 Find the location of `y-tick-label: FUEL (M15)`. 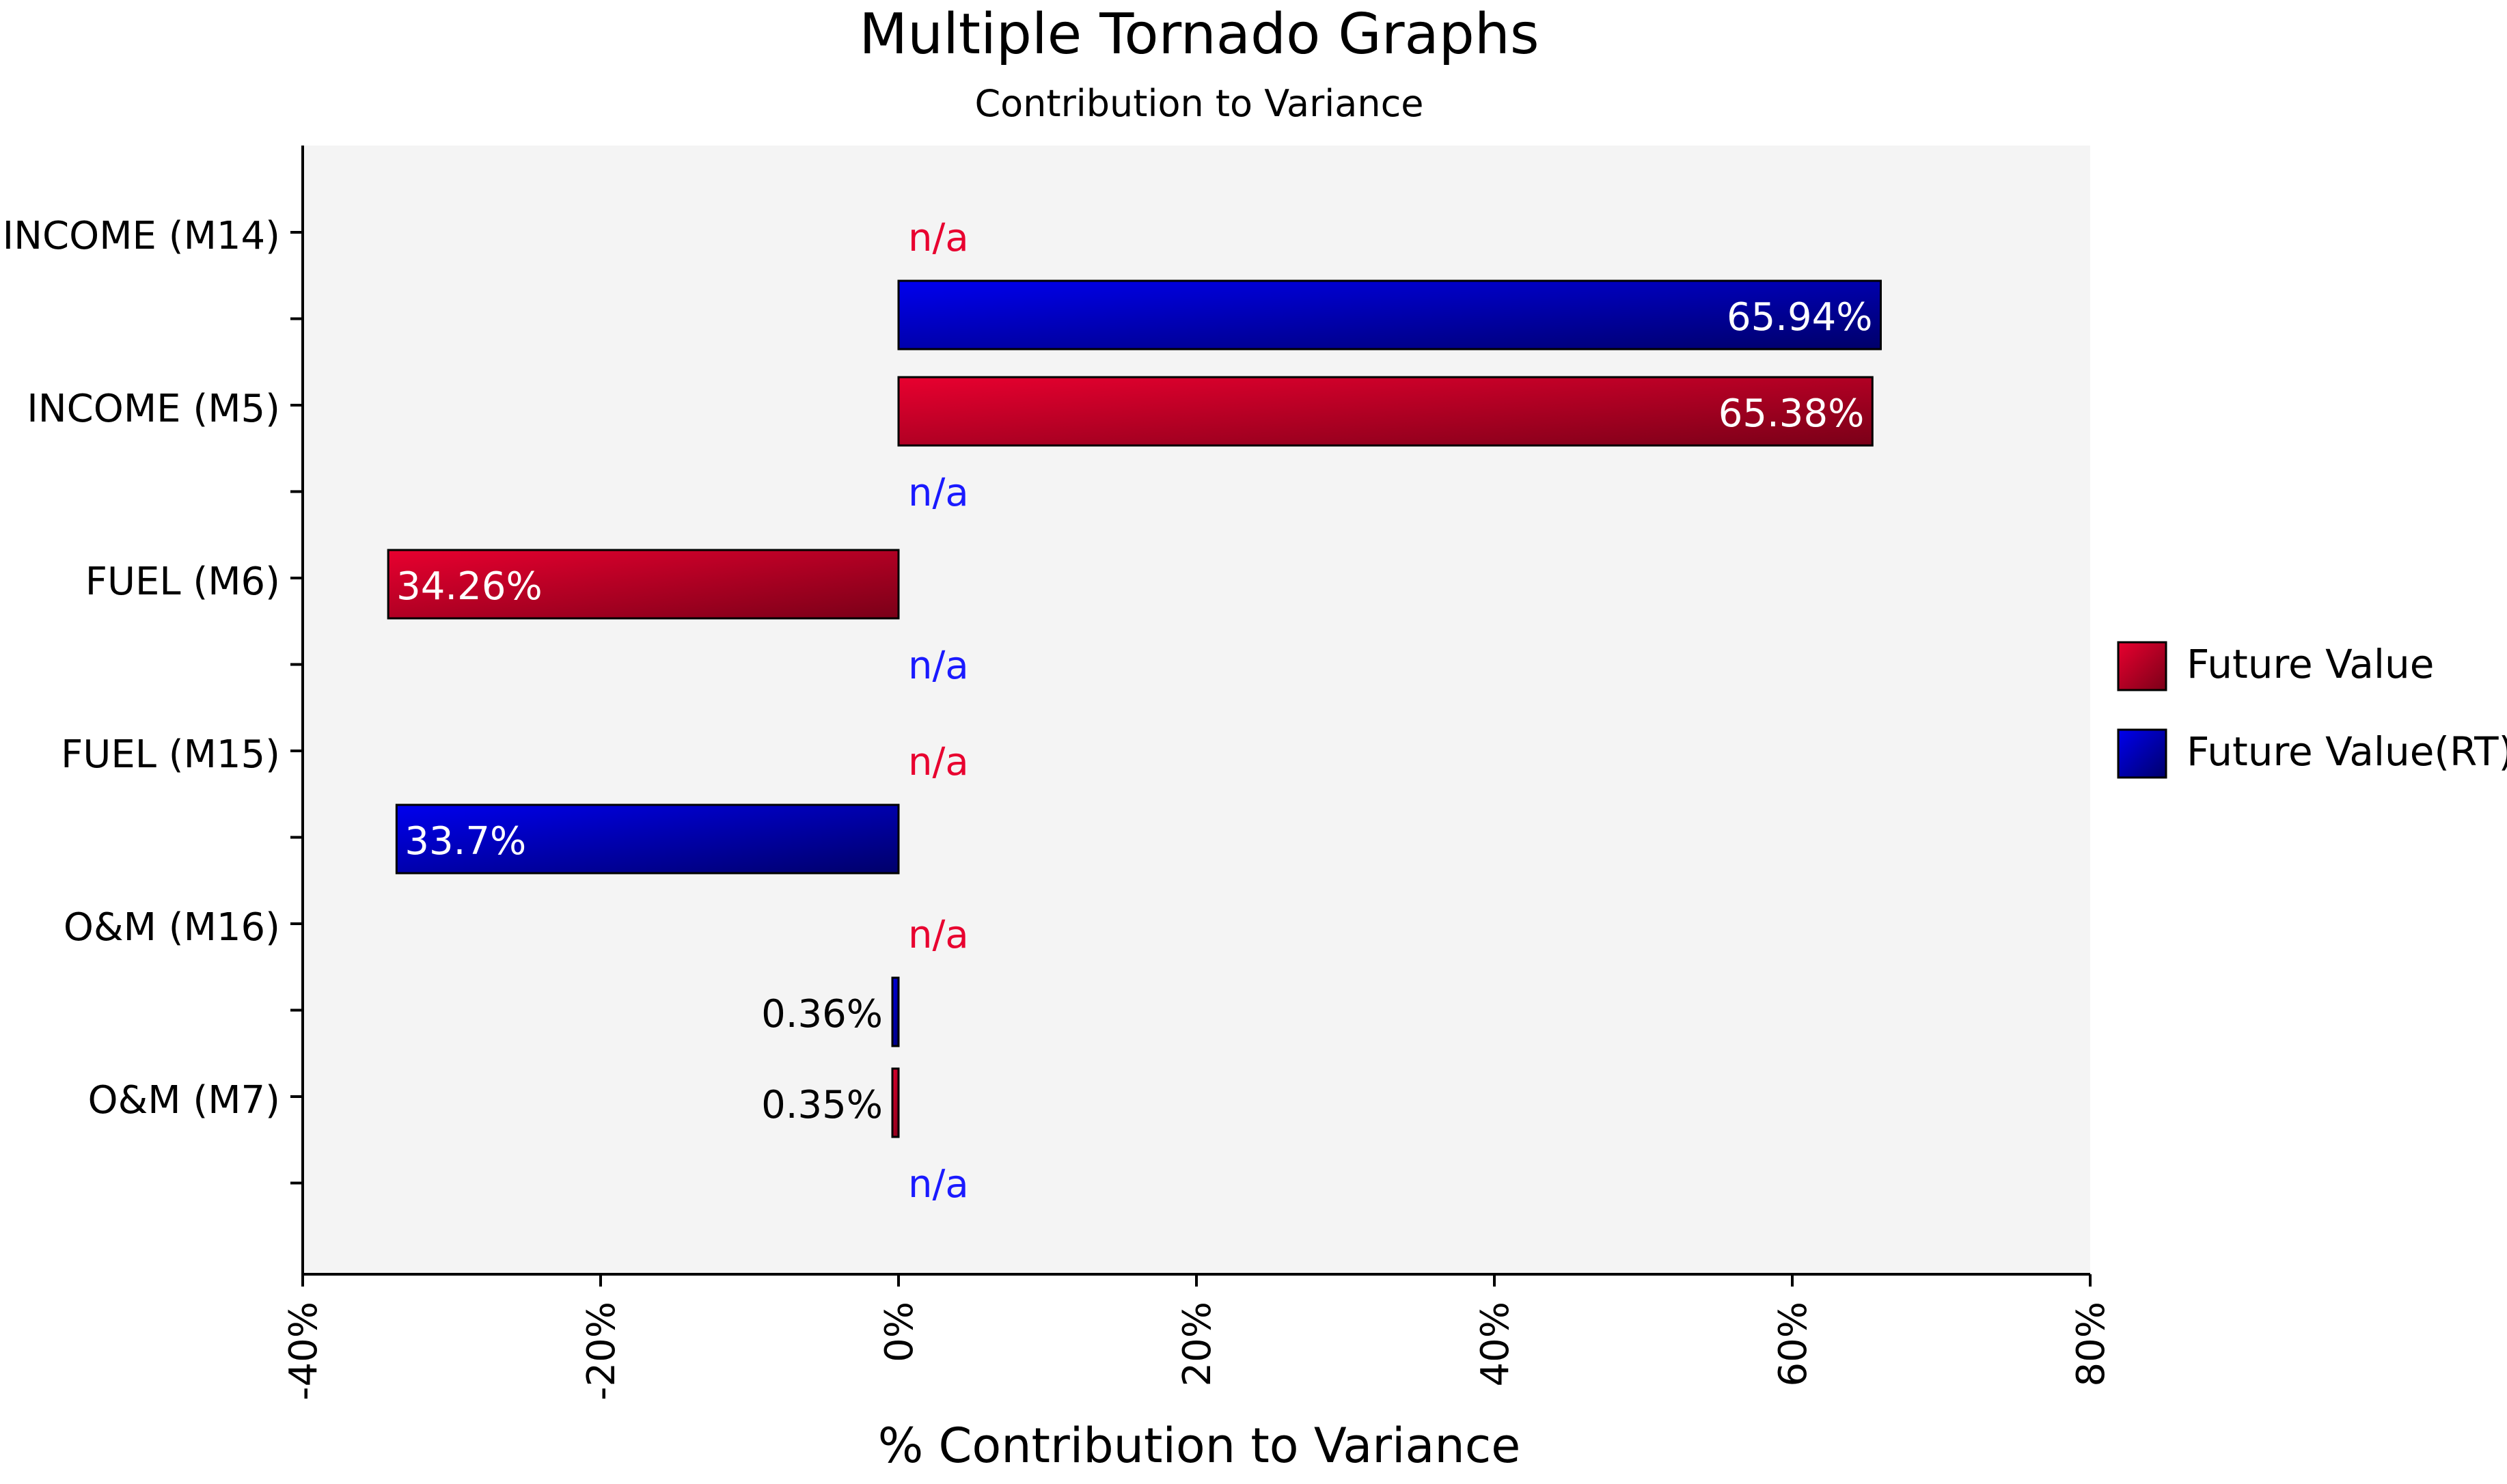

y-tick-label: FUEL (M15) is located at coordinates (171, 754).